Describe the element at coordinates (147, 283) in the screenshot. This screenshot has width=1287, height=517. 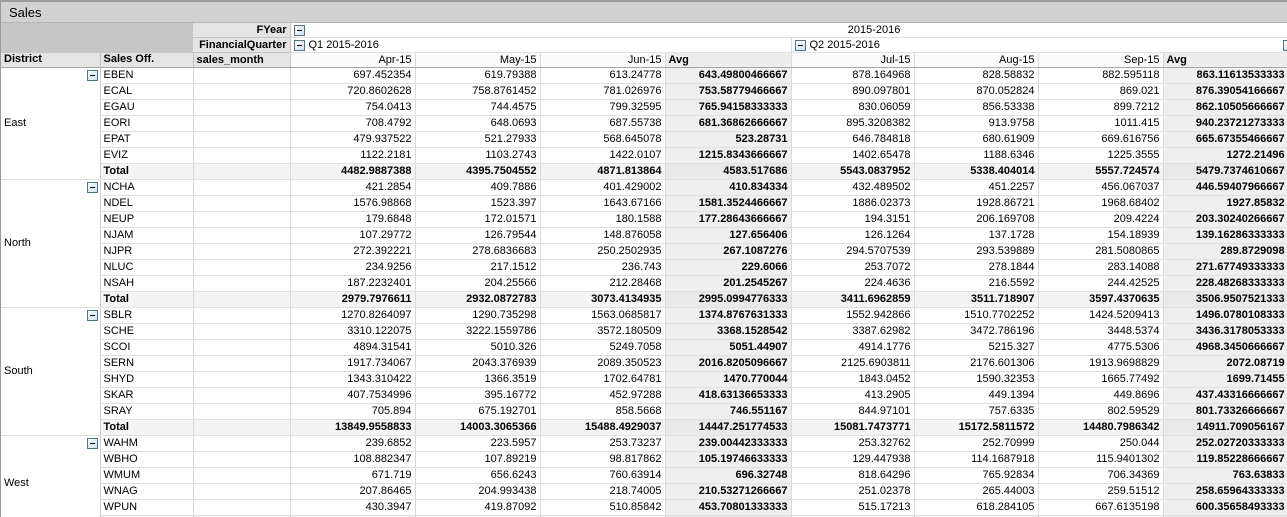
I see `office-cell: NSAH` at that location.